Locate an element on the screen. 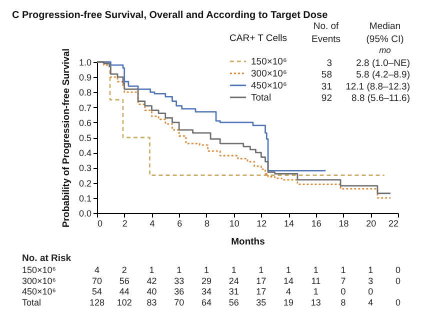 The image size is (423, 320). x-tick-label: 8 is located at coordinates (207, 223).